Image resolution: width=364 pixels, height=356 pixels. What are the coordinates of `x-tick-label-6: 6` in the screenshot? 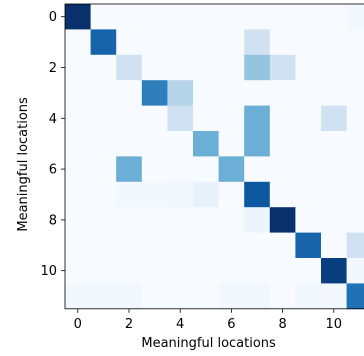 It's located at (231, 324).